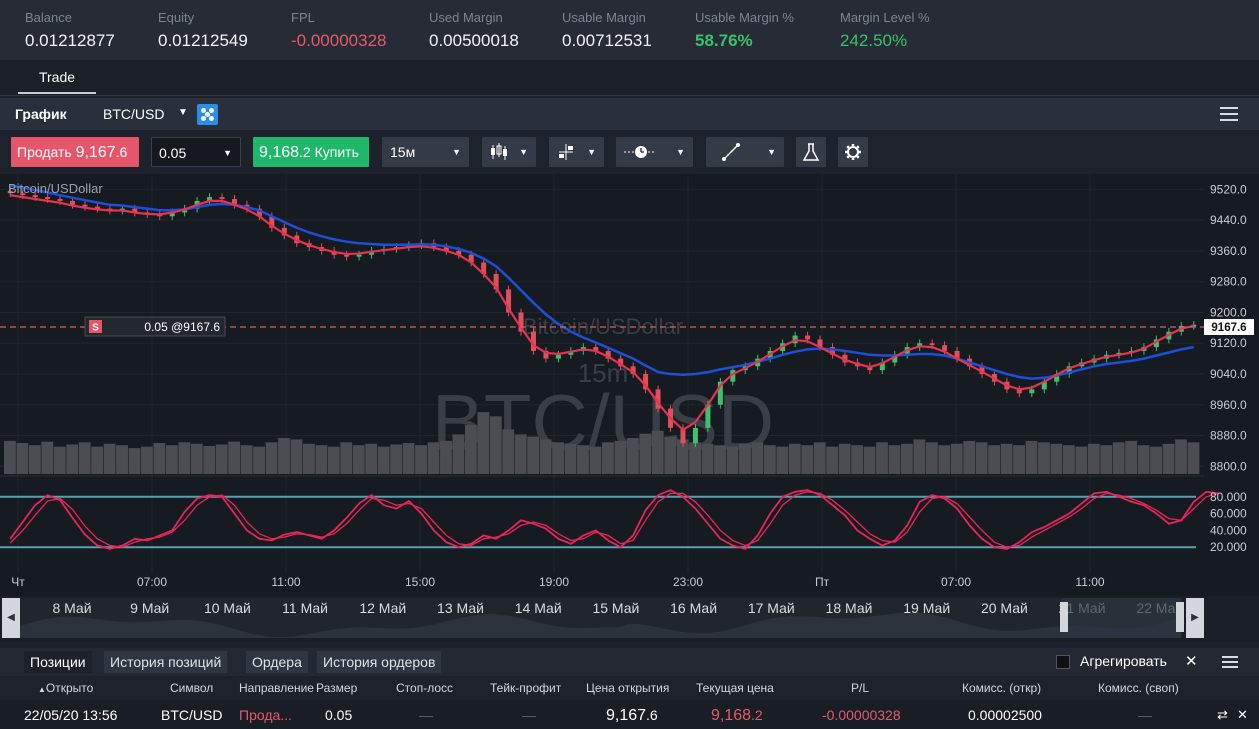 Image resolution: width=1259 pixels, height=729 pixels. Describe the element at coordinates (1138, 688) in the screenshot. I see `column-header: Комисс. (своп)` at that location.